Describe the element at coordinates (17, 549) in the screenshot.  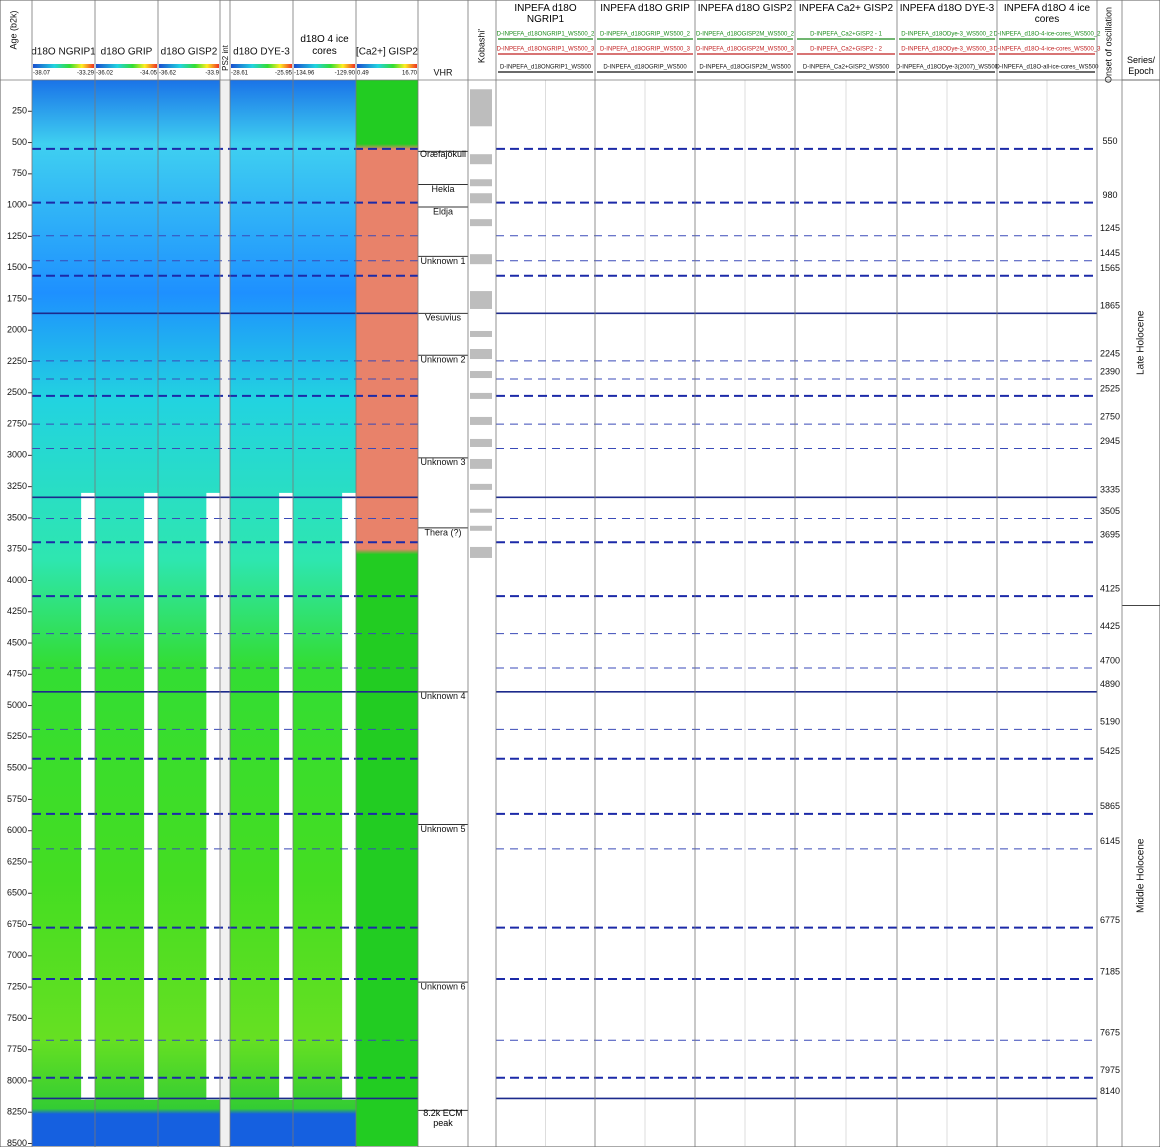
I see `age-tick-label: 3750` at that location.